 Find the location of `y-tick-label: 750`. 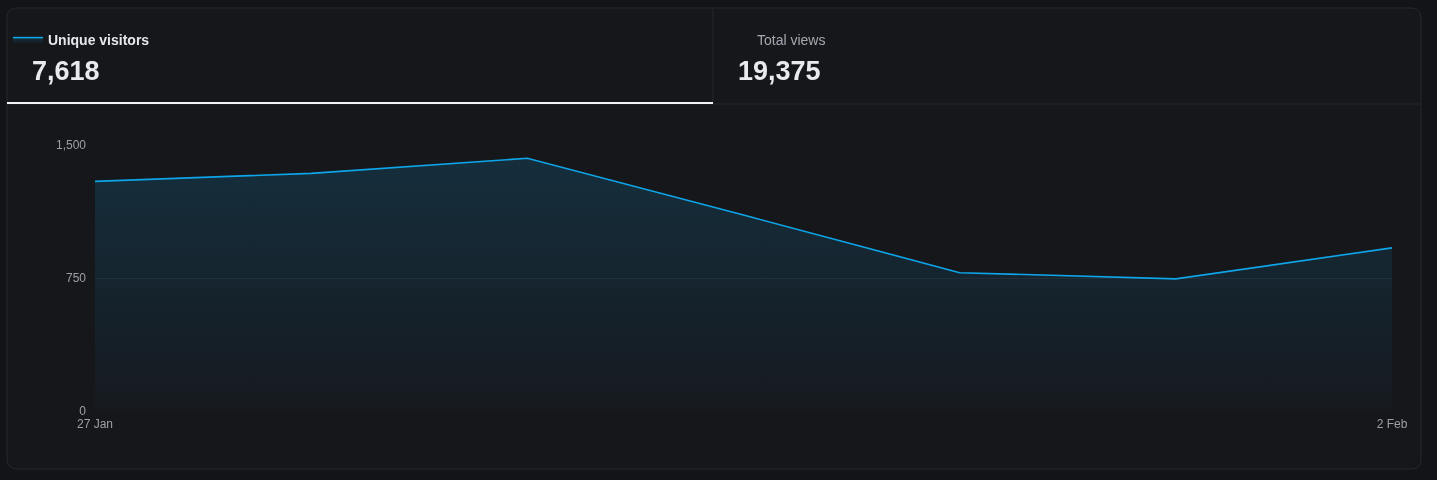

y-tick-label: 750 is located at coordinates (76, 278).